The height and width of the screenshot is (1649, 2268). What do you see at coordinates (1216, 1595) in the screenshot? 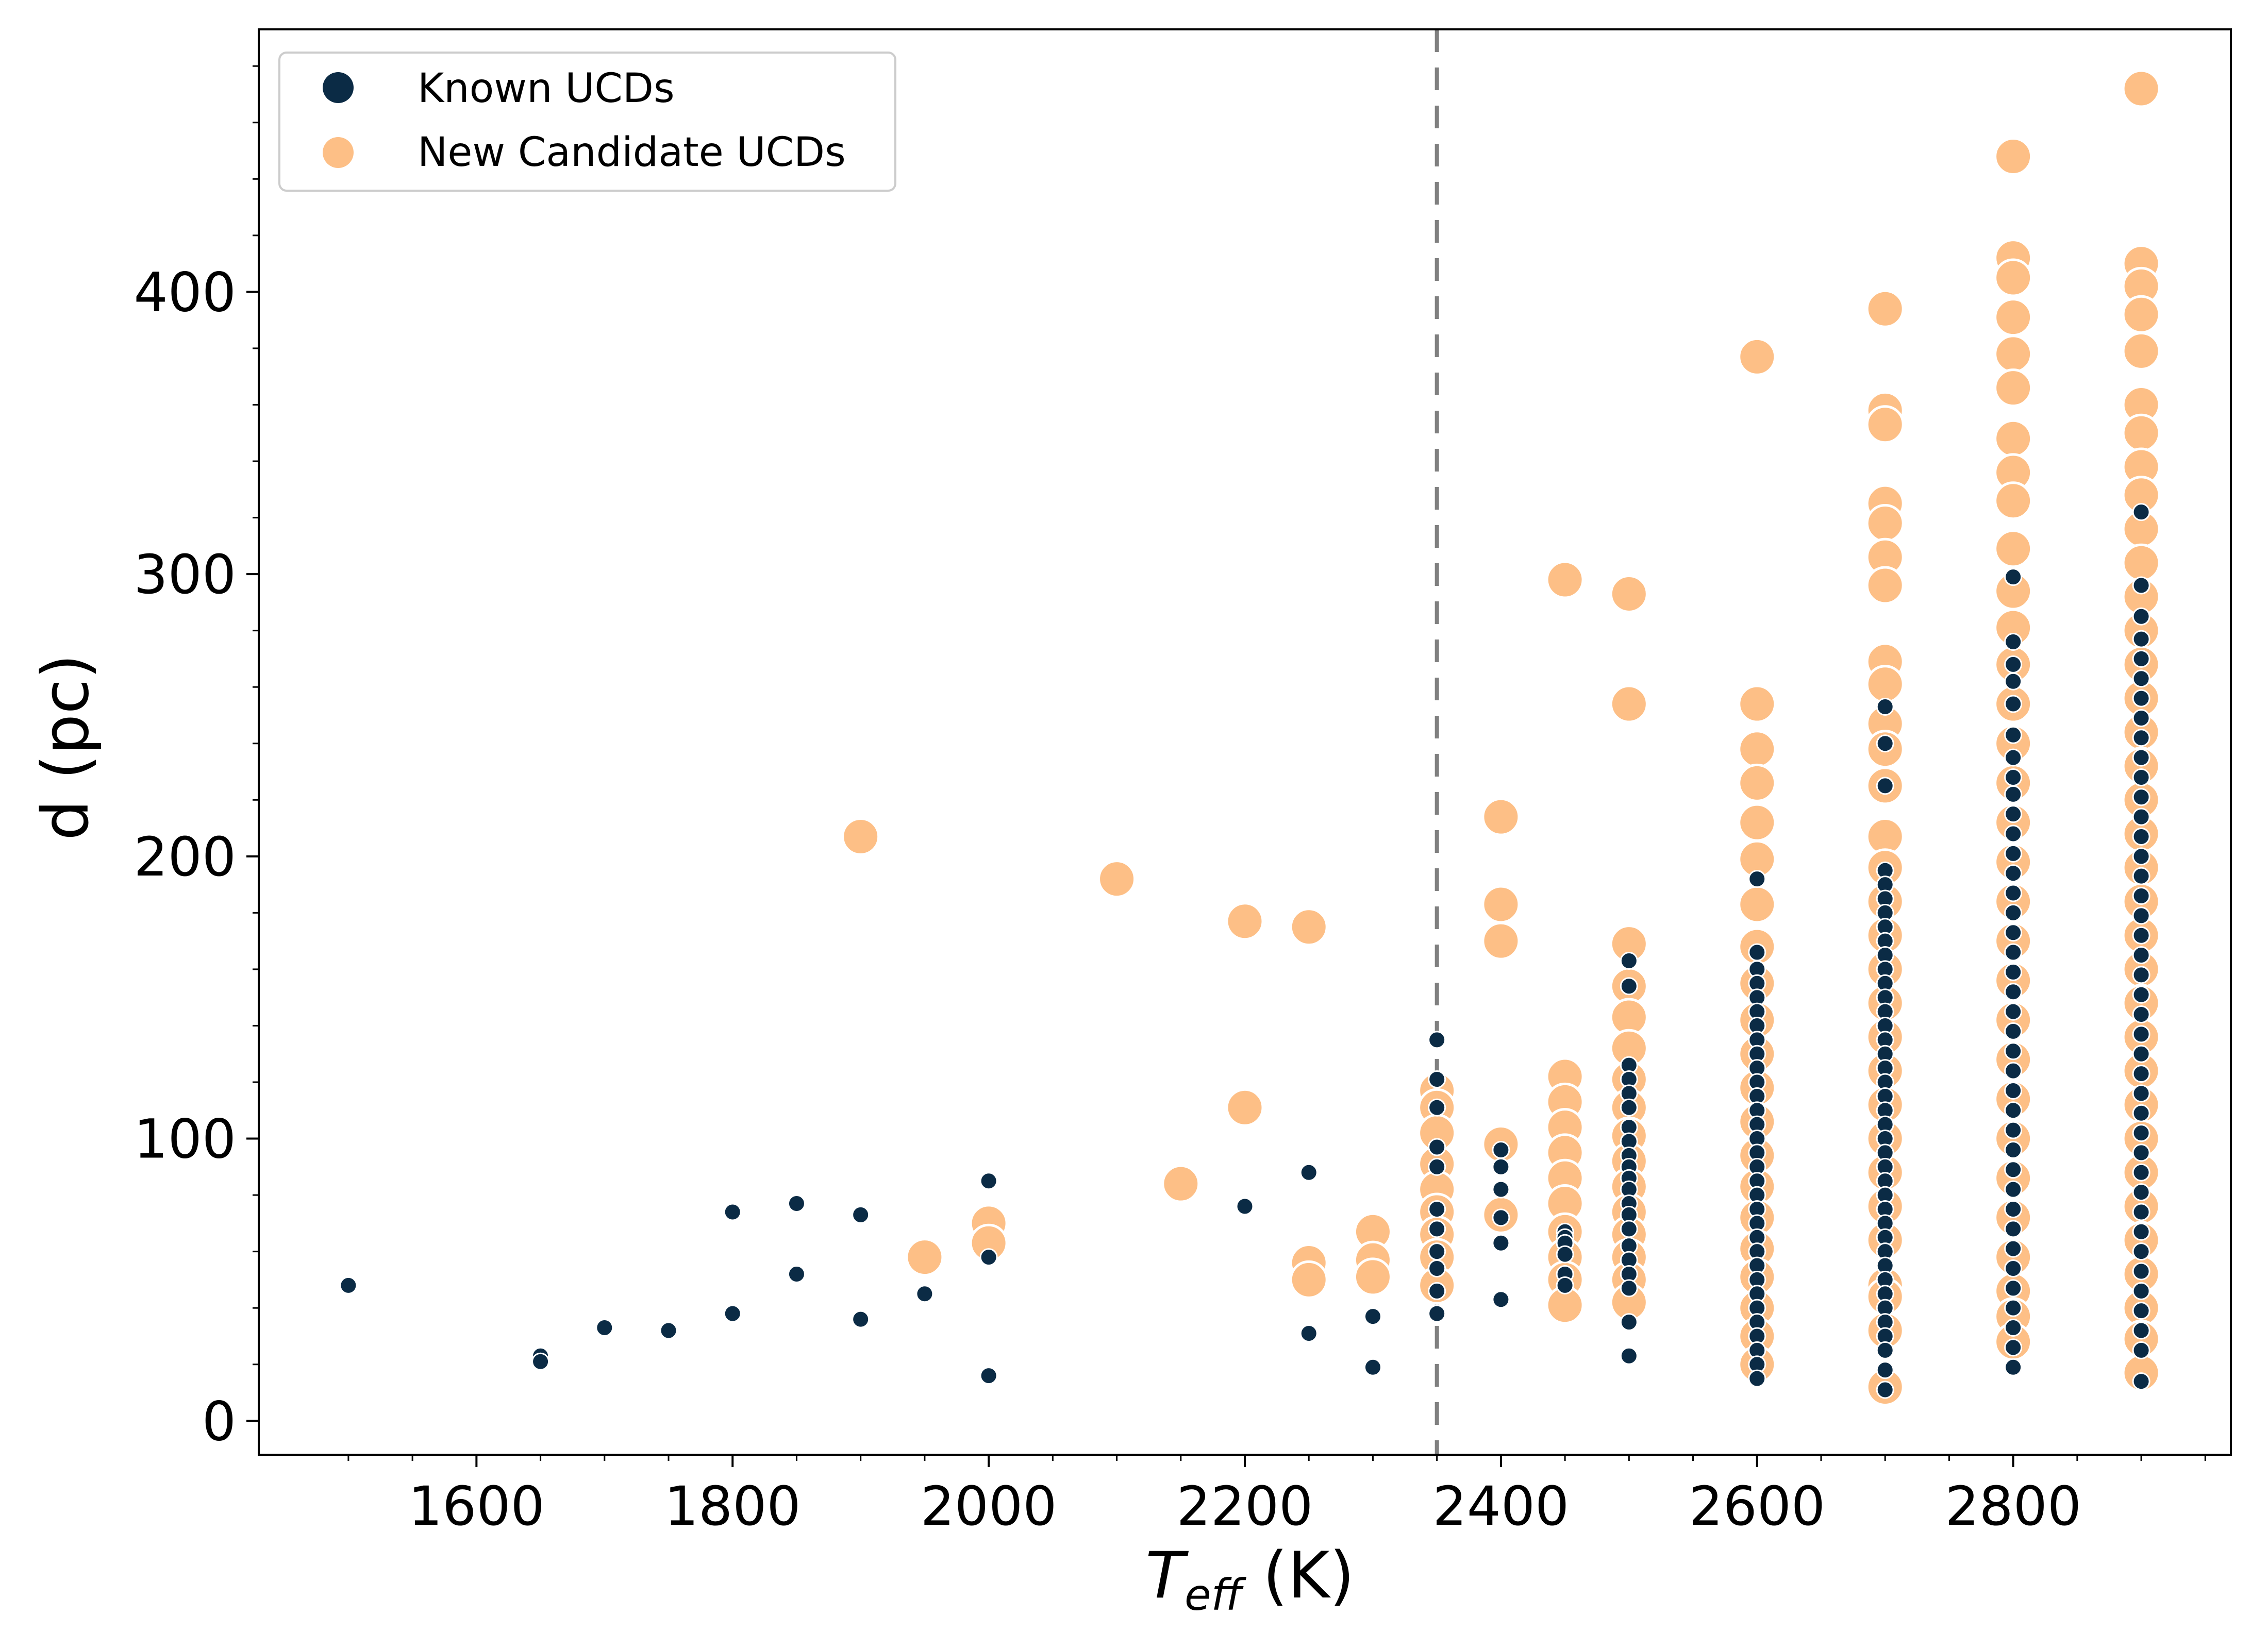
I see `x-axis-label-subscript: eff` at bounding box center [1216, 1595].